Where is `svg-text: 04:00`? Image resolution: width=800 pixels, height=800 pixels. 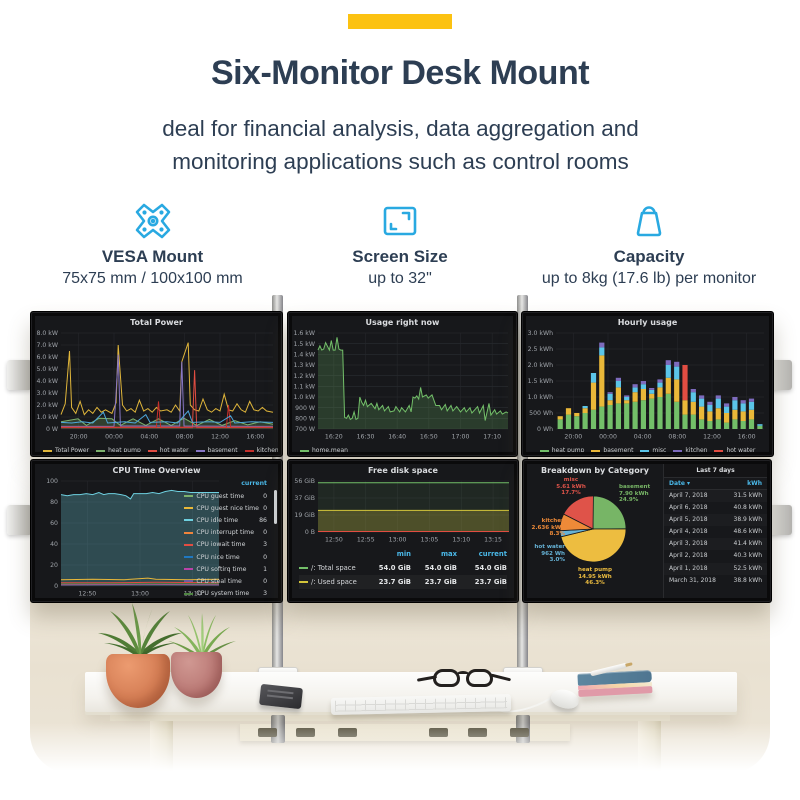
svg-text: 04:00 is located at coordinates (643, 437).